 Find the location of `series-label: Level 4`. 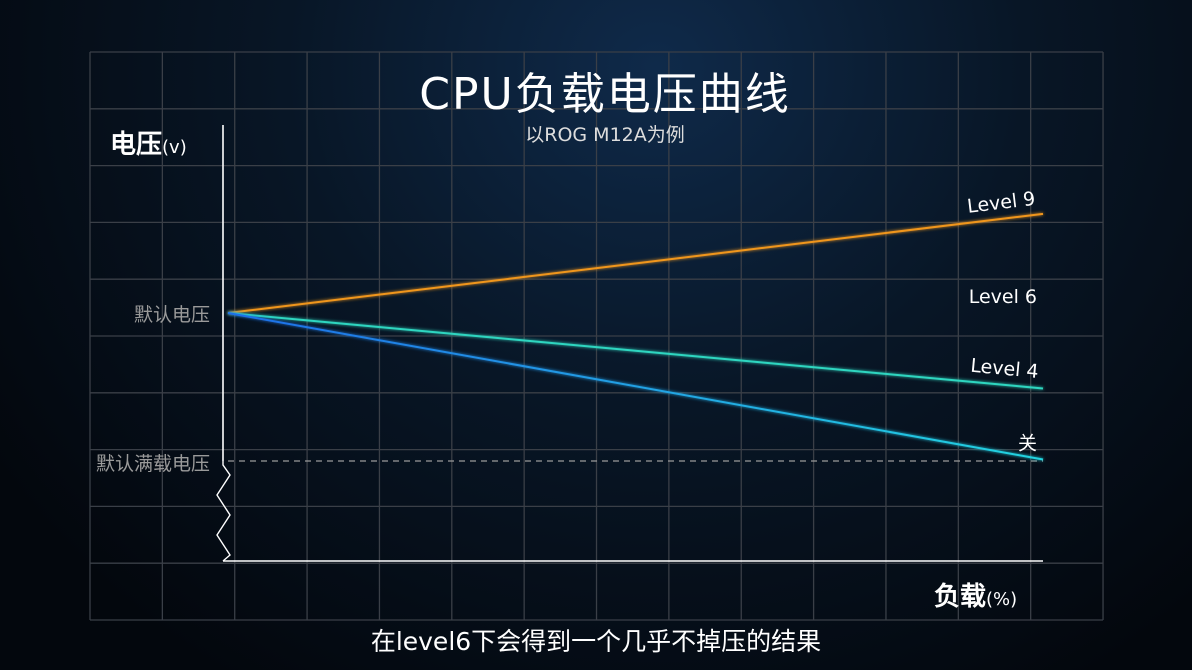

series-label: Level 4 is located at coordinates (1004, 369).